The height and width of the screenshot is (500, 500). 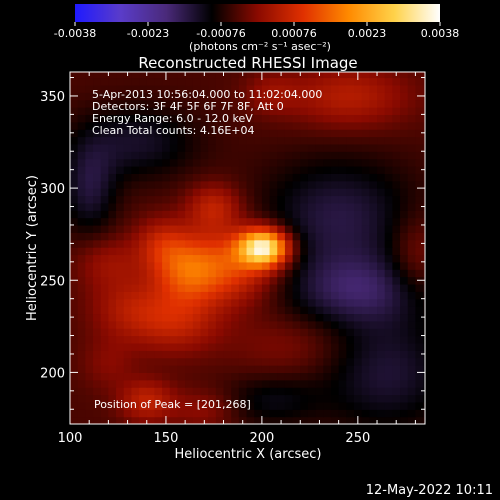 I want to click on x-tick-label: 100, so click(x=70, y=438).